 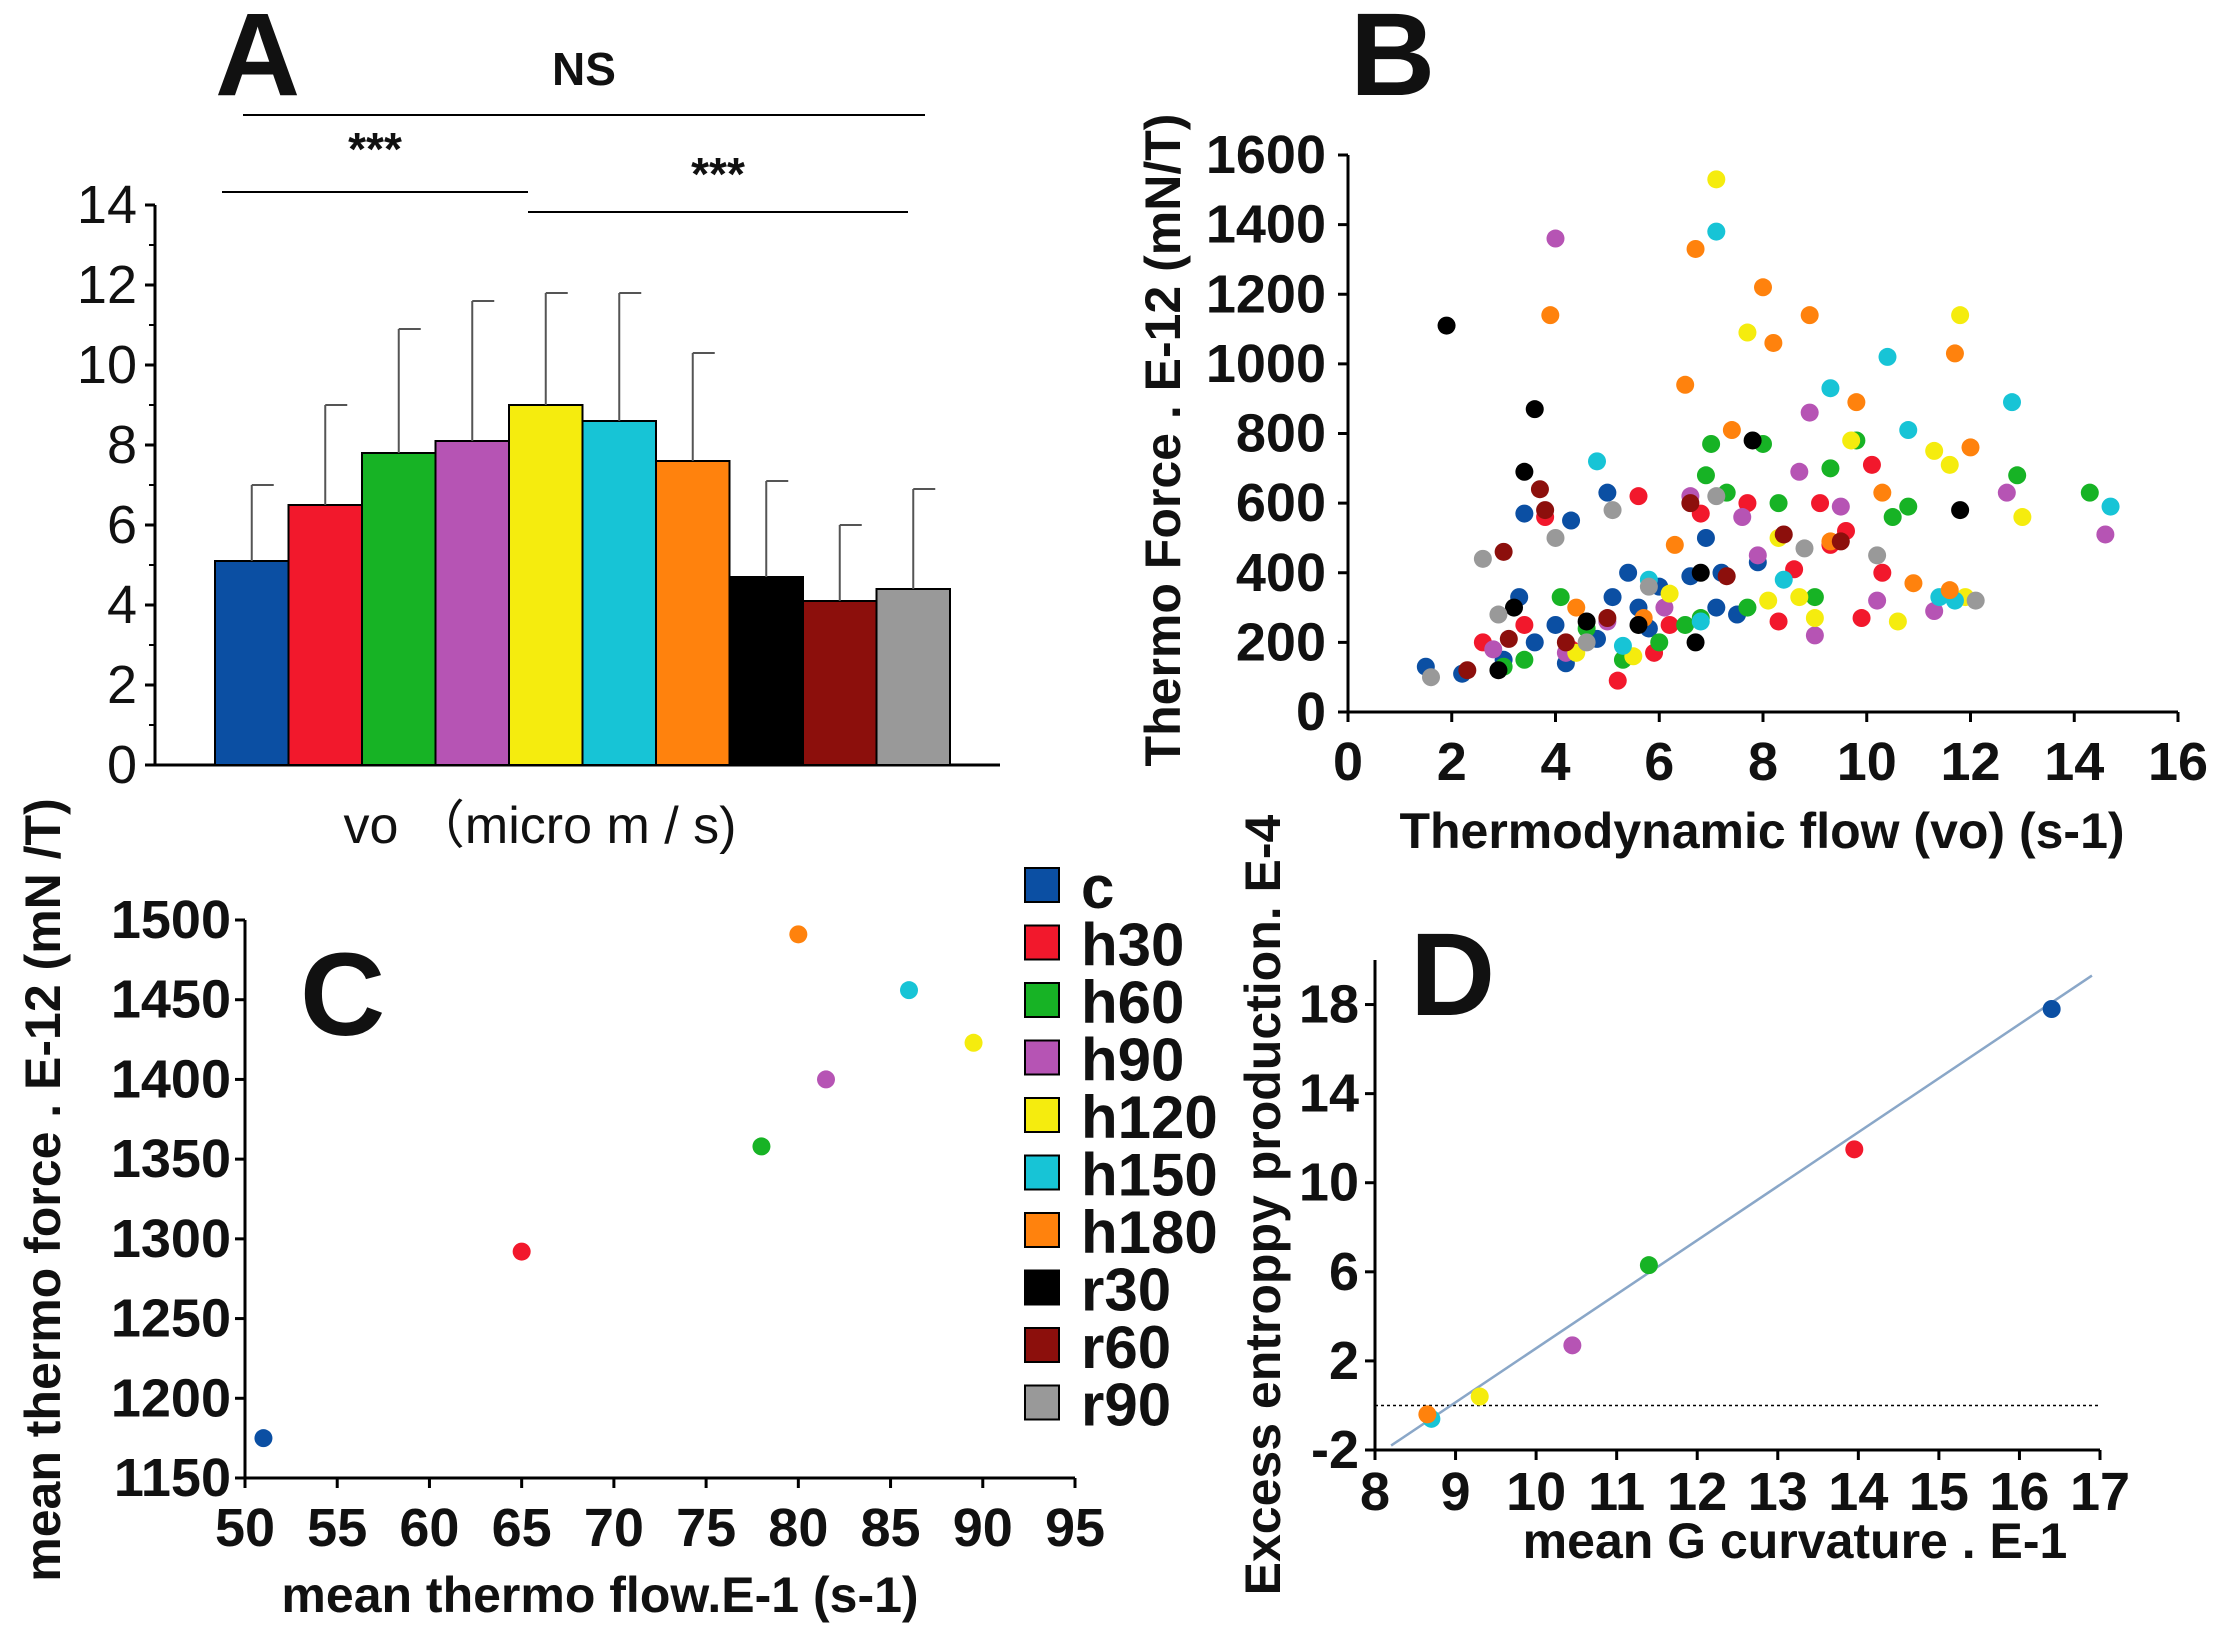 I want to click on panel-a-y-tick-label: 2, so click(x=122, y=685).